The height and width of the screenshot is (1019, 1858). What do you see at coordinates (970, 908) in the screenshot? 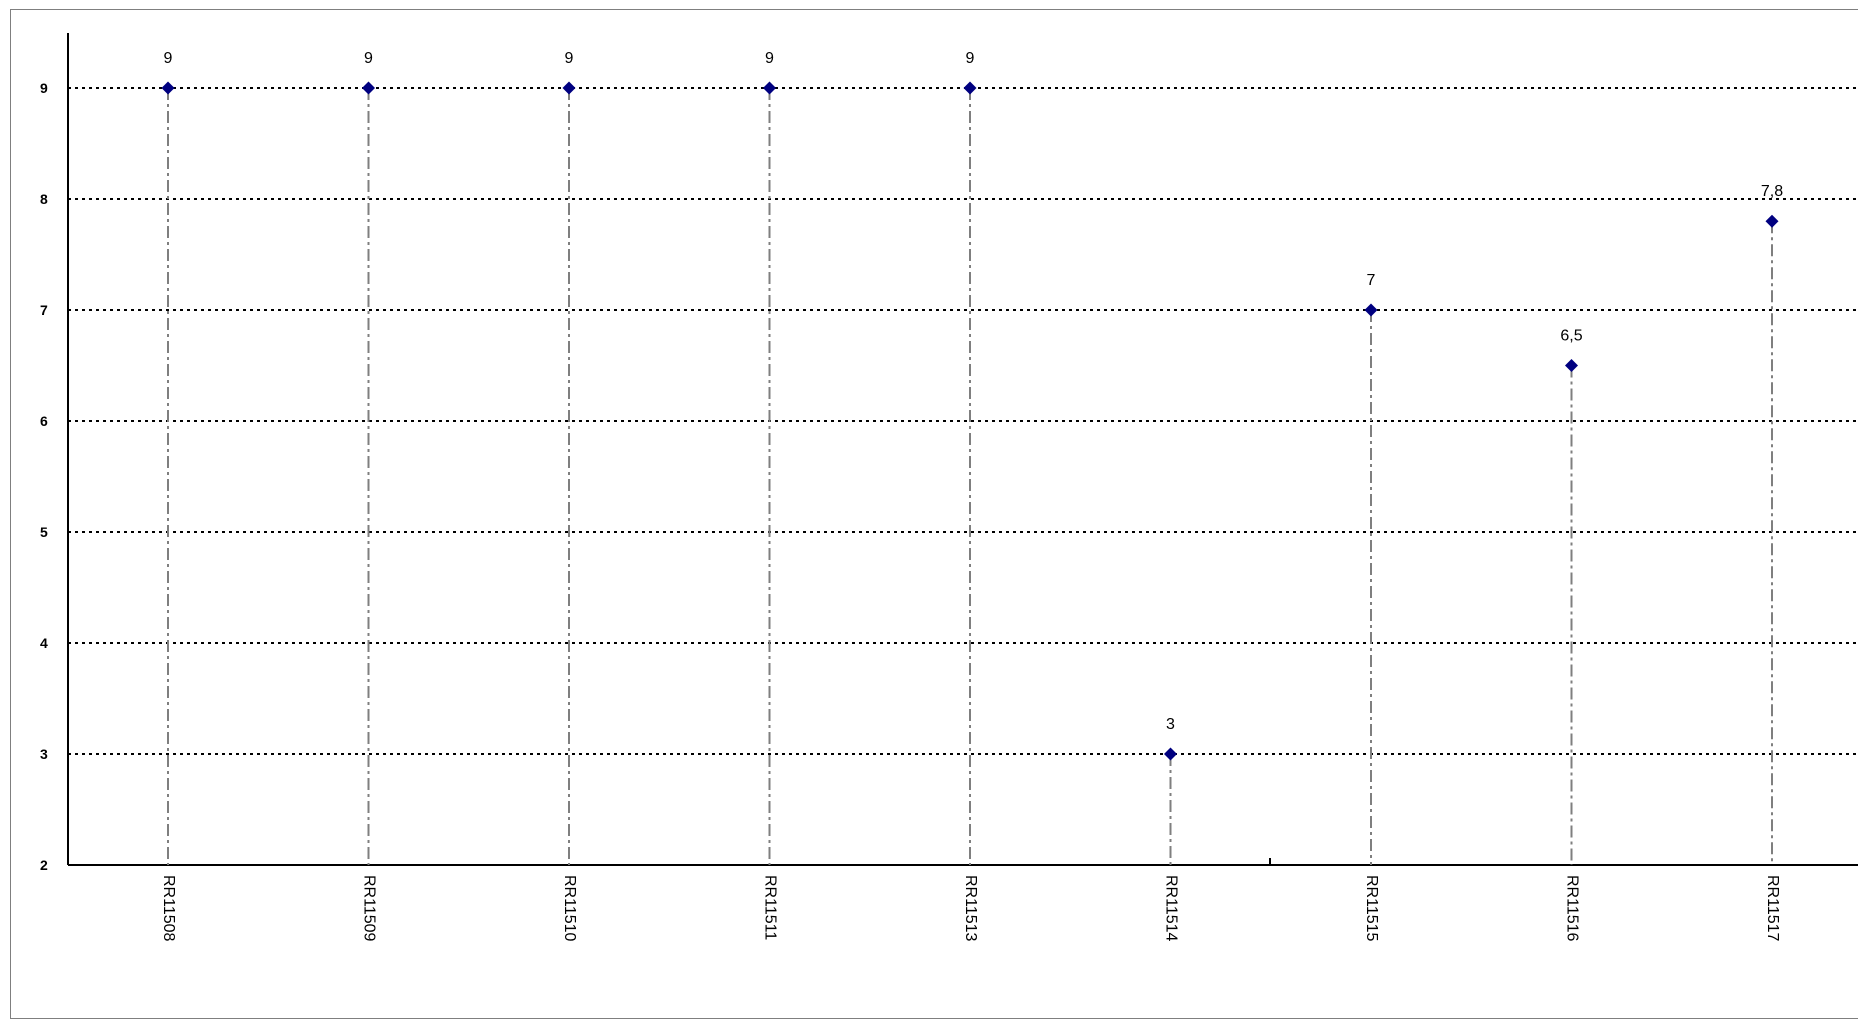
I see `x-tick-label: RR11513` at bounding box center [970, 908].